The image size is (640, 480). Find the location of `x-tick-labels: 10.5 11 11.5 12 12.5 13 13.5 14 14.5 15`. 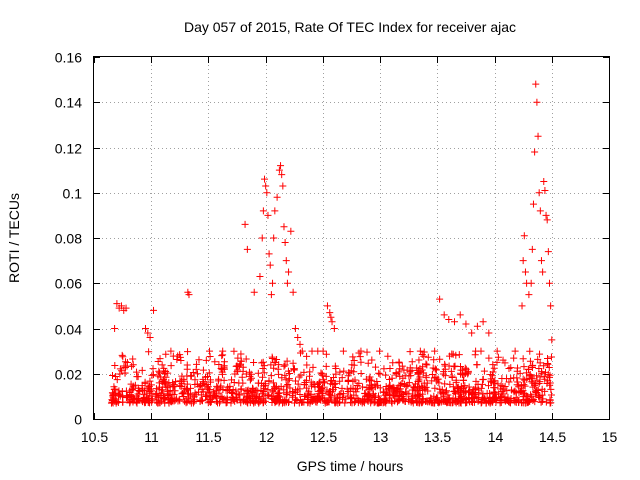

x-tick-labels: 10.5 11 11.5 12 12.5 13 13.5 14 14.5 15 is located at coordinates (349, 437).